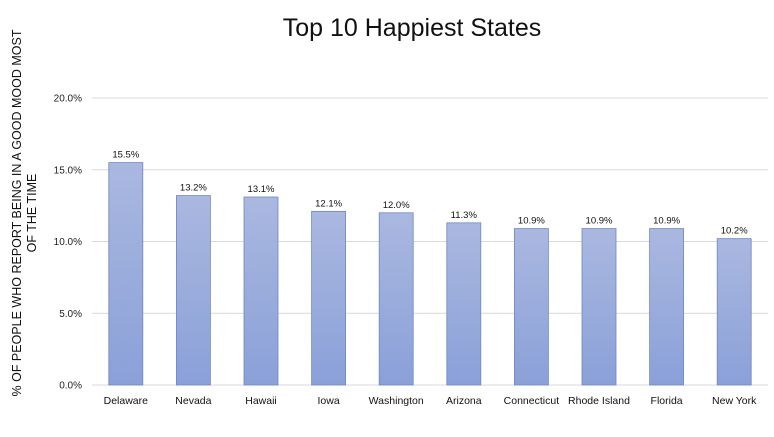 This screenshot has height=437, width=774. I want to click on y-tick-labels: 0.0% 5.0% 10.0% 15.0% 20.0%, so click(68, 243).